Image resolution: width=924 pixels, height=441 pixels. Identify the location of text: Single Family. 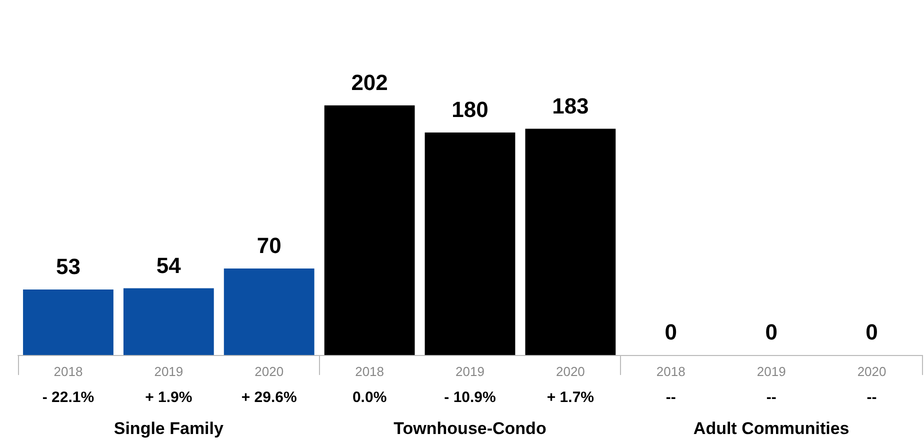
(169, 428).